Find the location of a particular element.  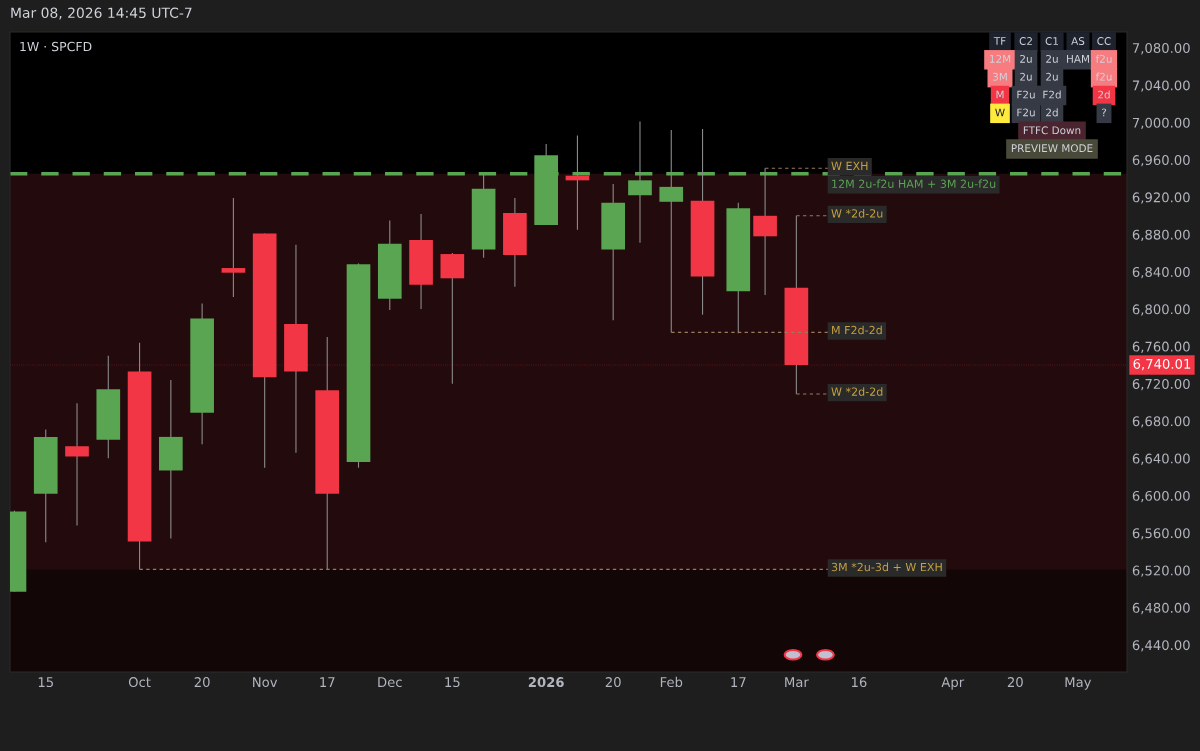

annotation: TF is located at coordinates (999, 41).